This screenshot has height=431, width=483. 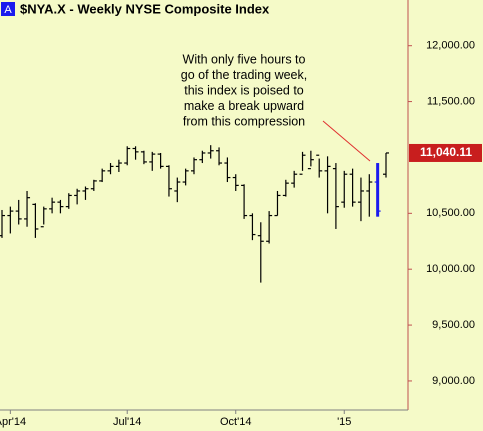 What do you see at coordinates (127, 422) in the screenshot?
I see `x-tick-label: Jul'14` at bounding box center [127, 422].